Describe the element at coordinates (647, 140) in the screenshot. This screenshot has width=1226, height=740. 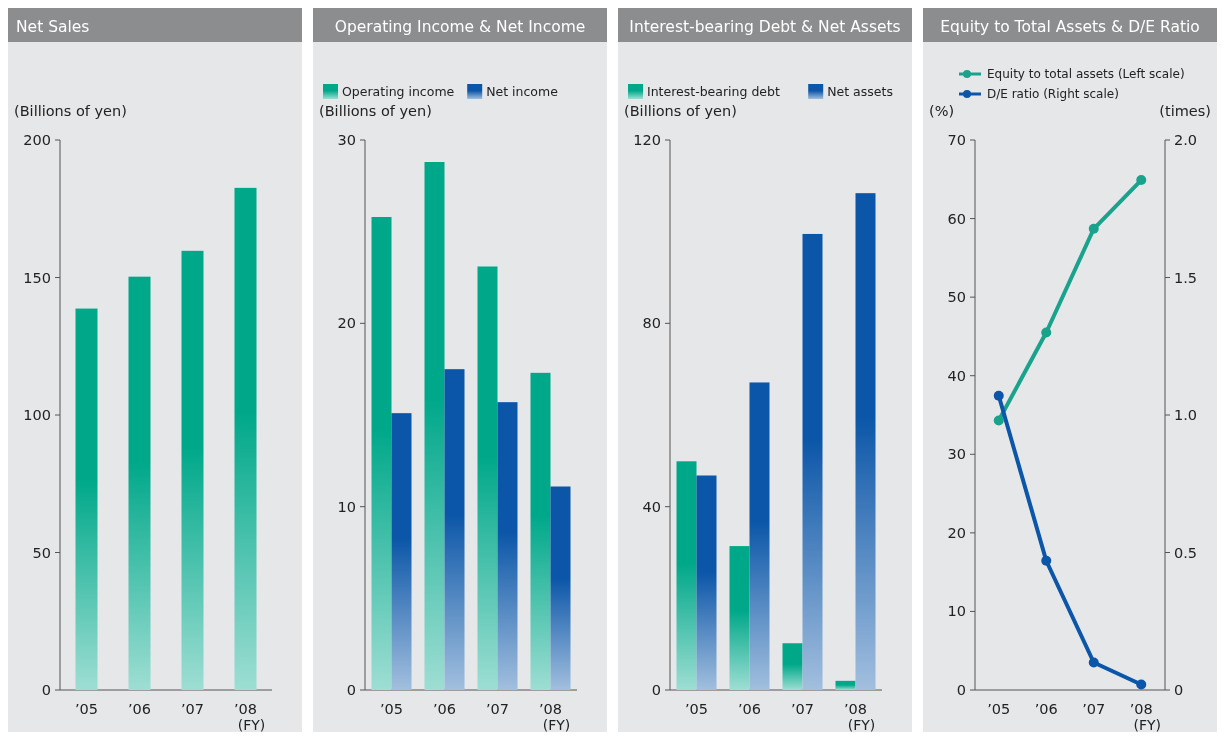
I see `y-tick-label: 120` at that location.